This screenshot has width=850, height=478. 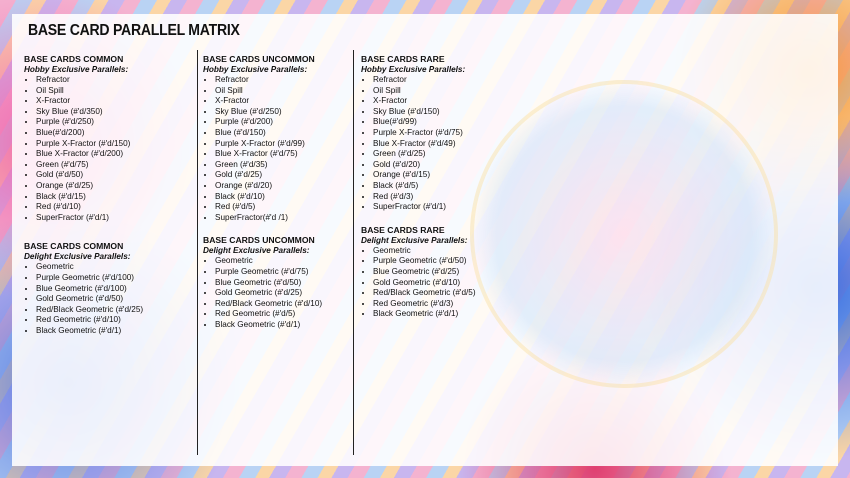 I want to click on list-item: Red Geometric (#'d/5), so click(x=291, y=314).